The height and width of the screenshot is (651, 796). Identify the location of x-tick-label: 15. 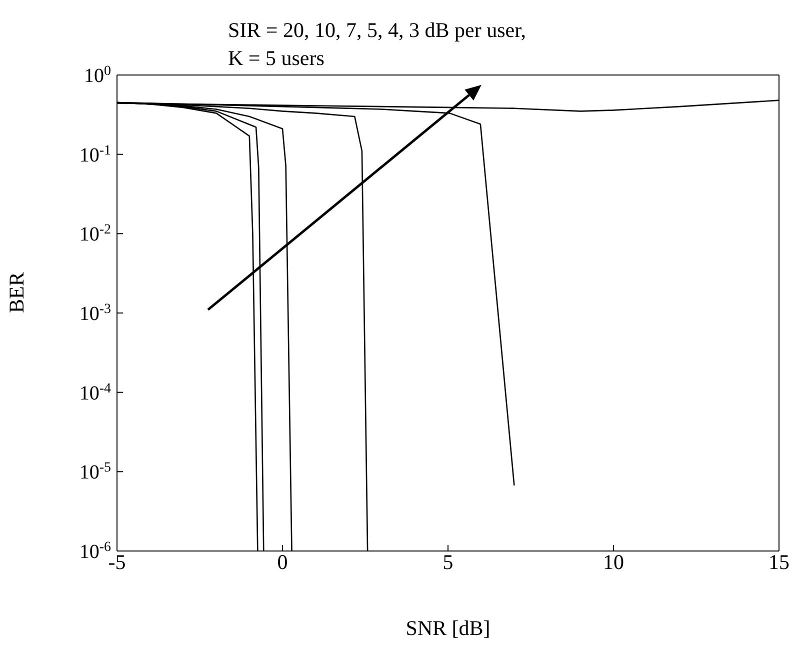
(779, 562).